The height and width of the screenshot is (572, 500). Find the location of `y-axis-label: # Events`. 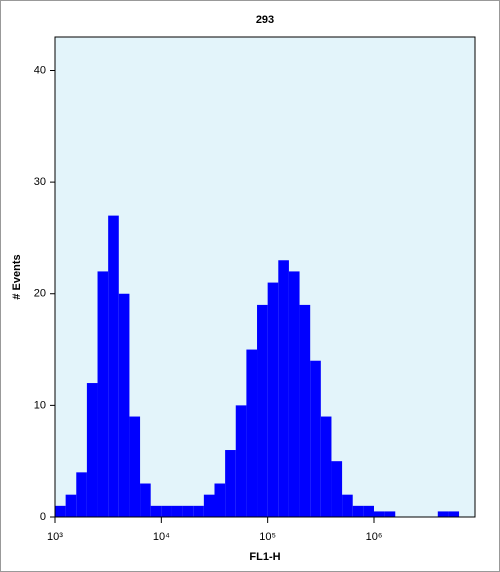

y-axis-label: # Events is located at coordinates (17, 276).